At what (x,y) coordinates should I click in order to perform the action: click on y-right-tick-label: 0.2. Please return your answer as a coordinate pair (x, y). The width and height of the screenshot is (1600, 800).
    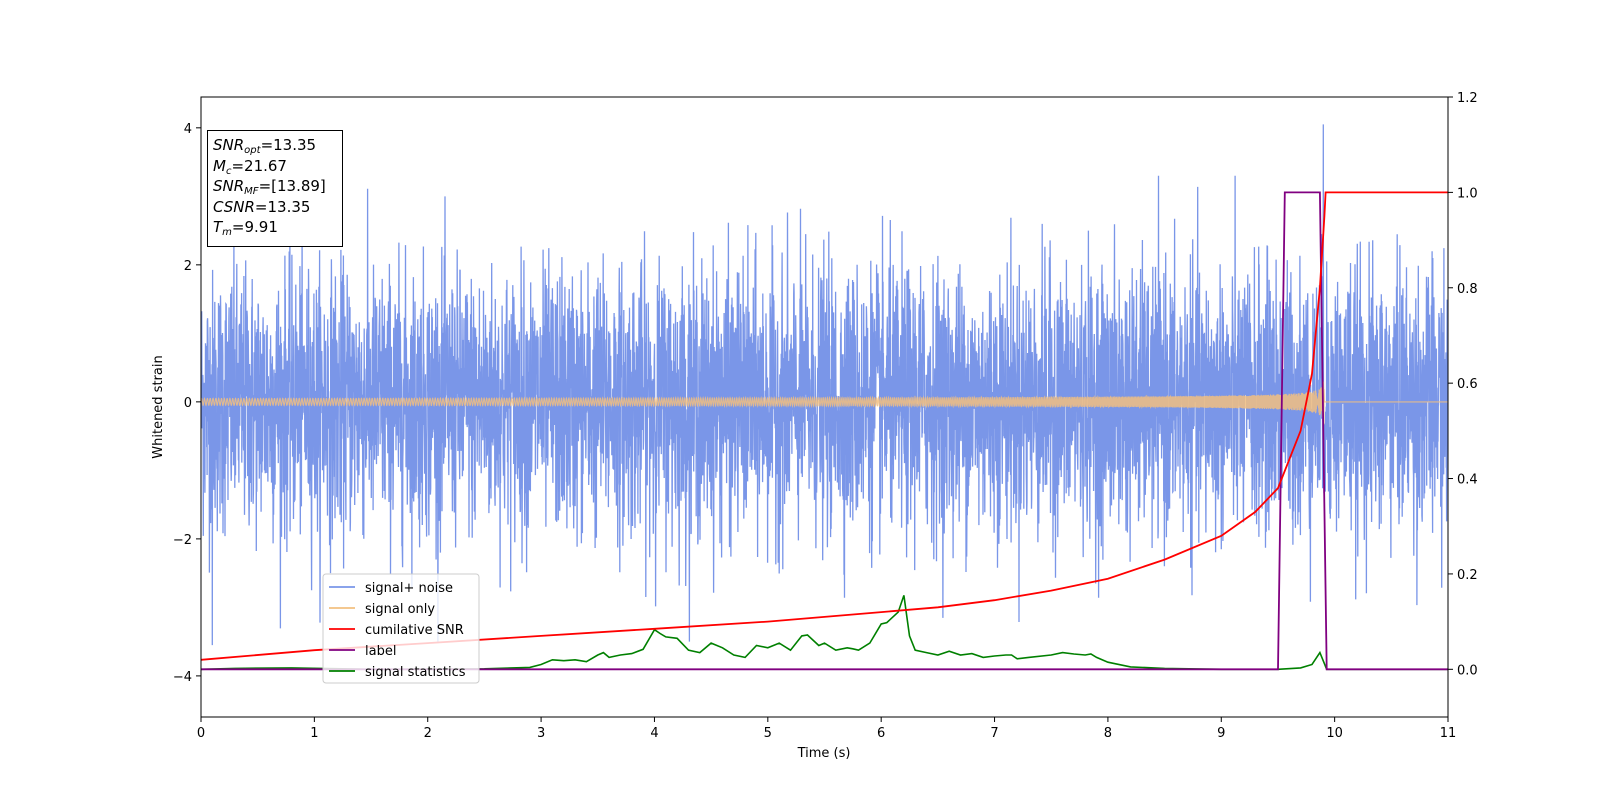
    Looking at the image, I should click on (1467, 575).